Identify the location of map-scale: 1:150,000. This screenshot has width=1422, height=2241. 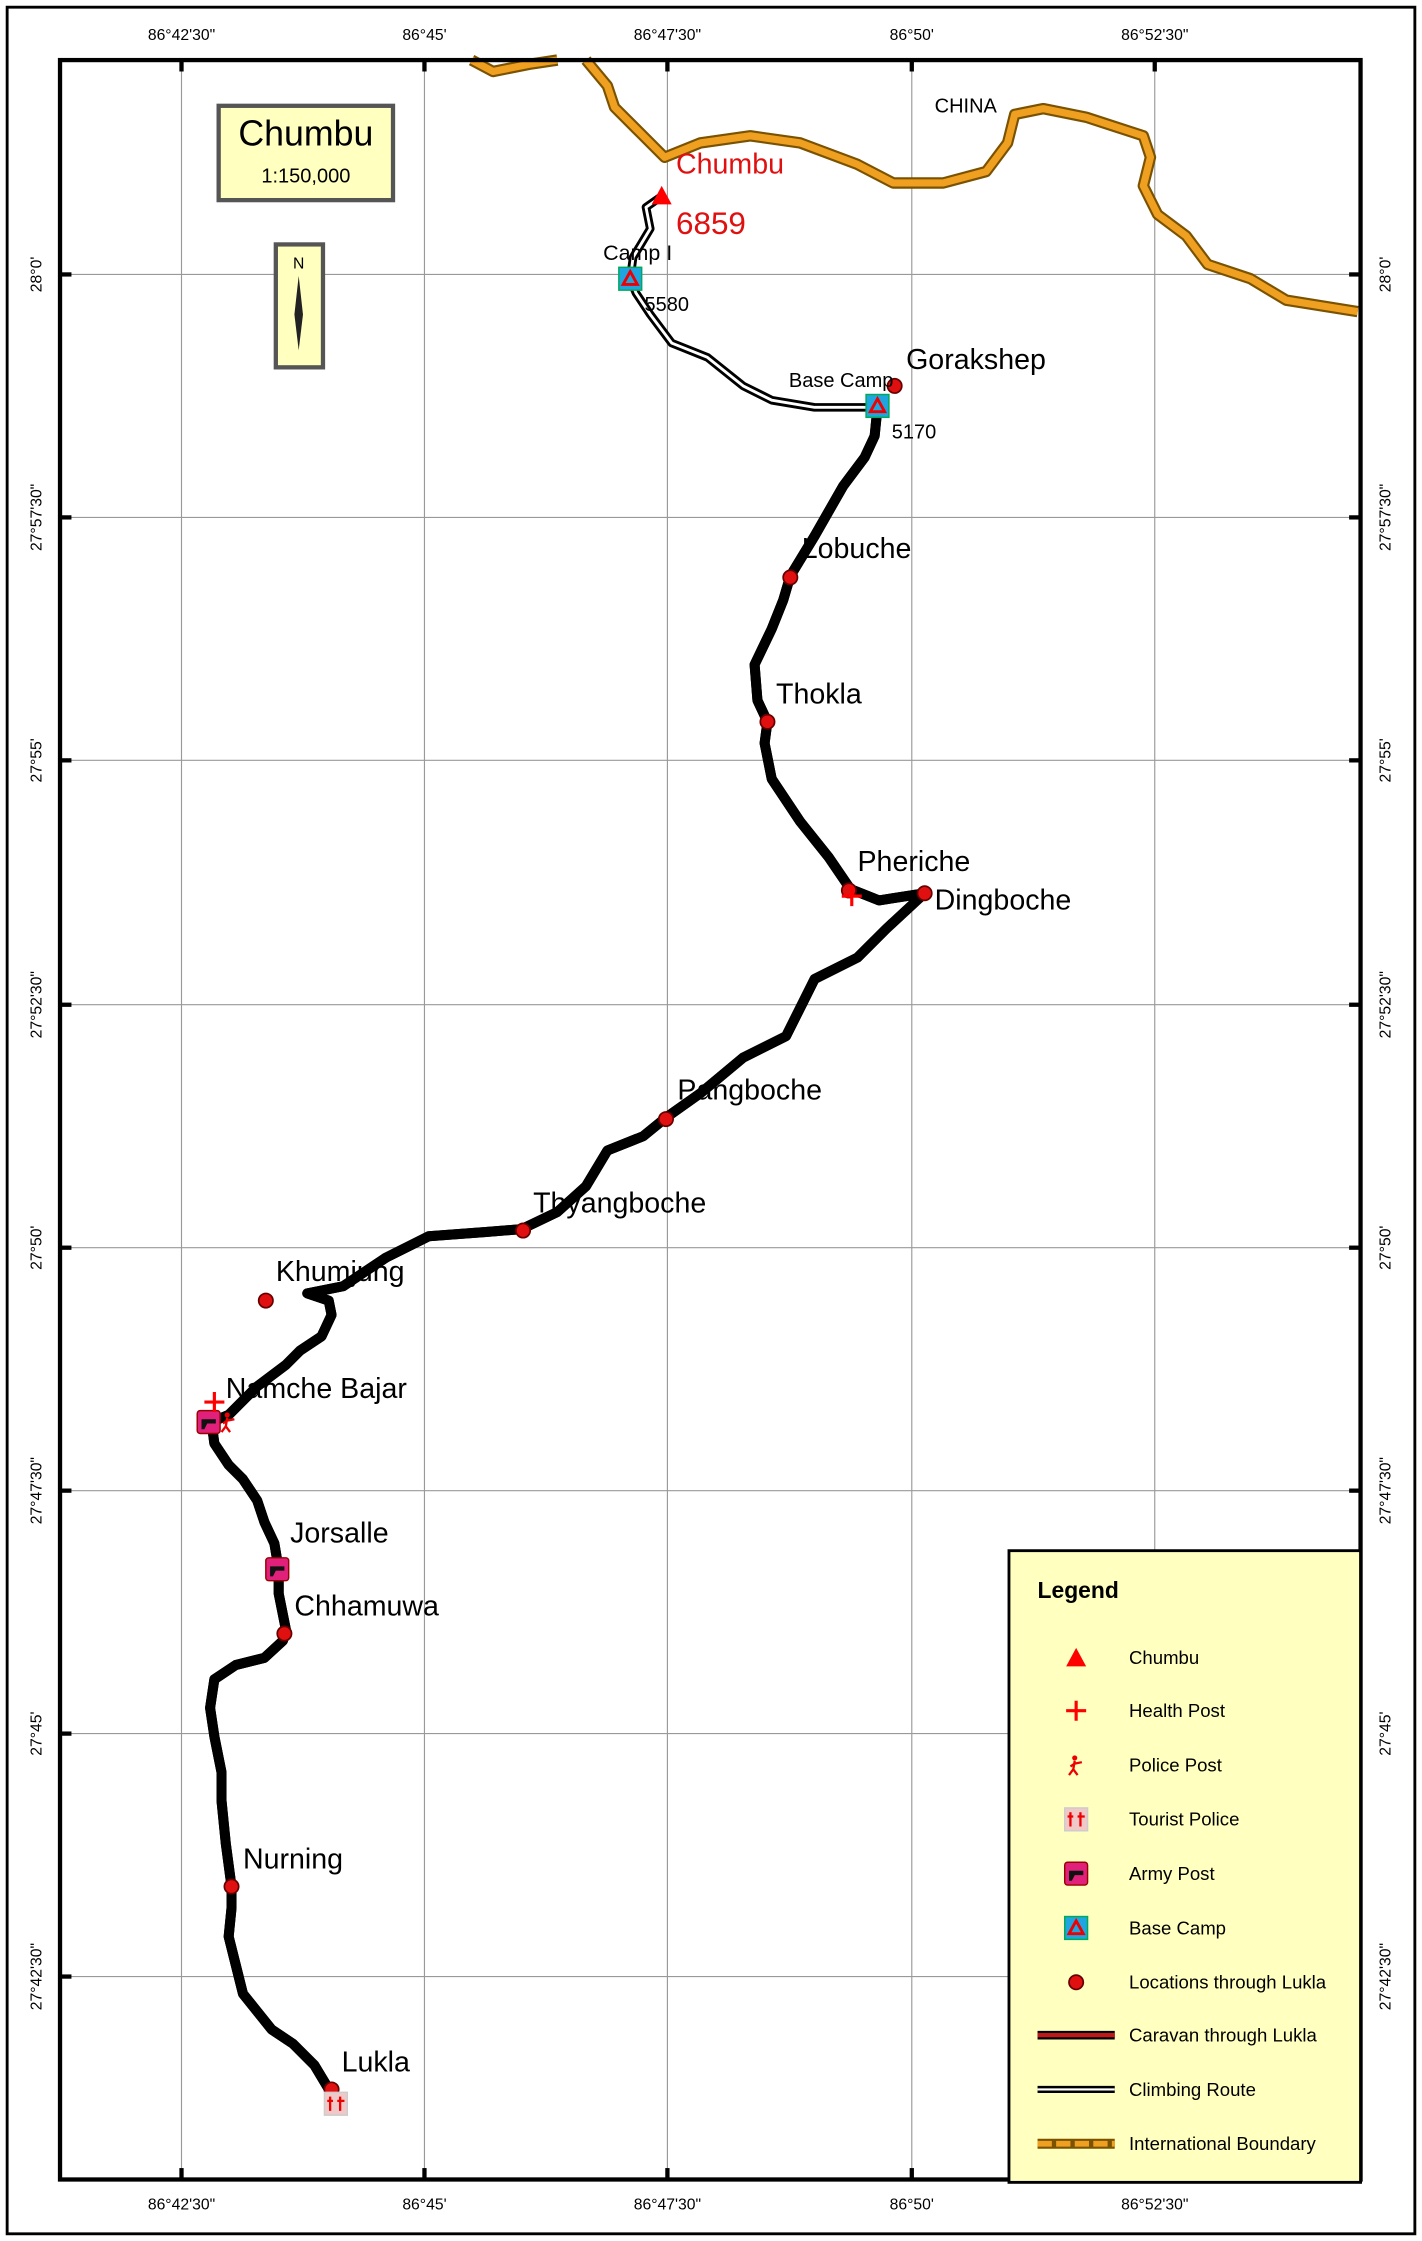
(305, 177).